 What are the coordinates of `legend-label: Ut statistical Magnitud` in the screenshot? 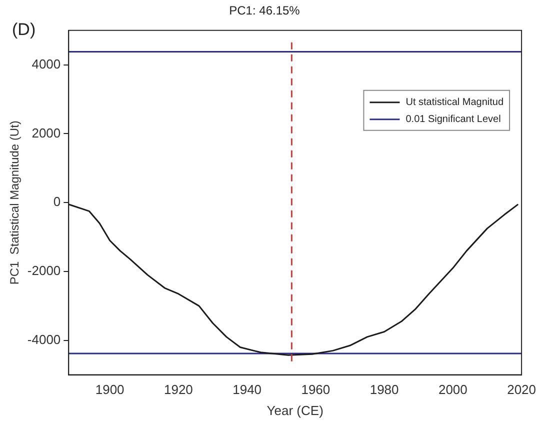 It's located at (455, 102).